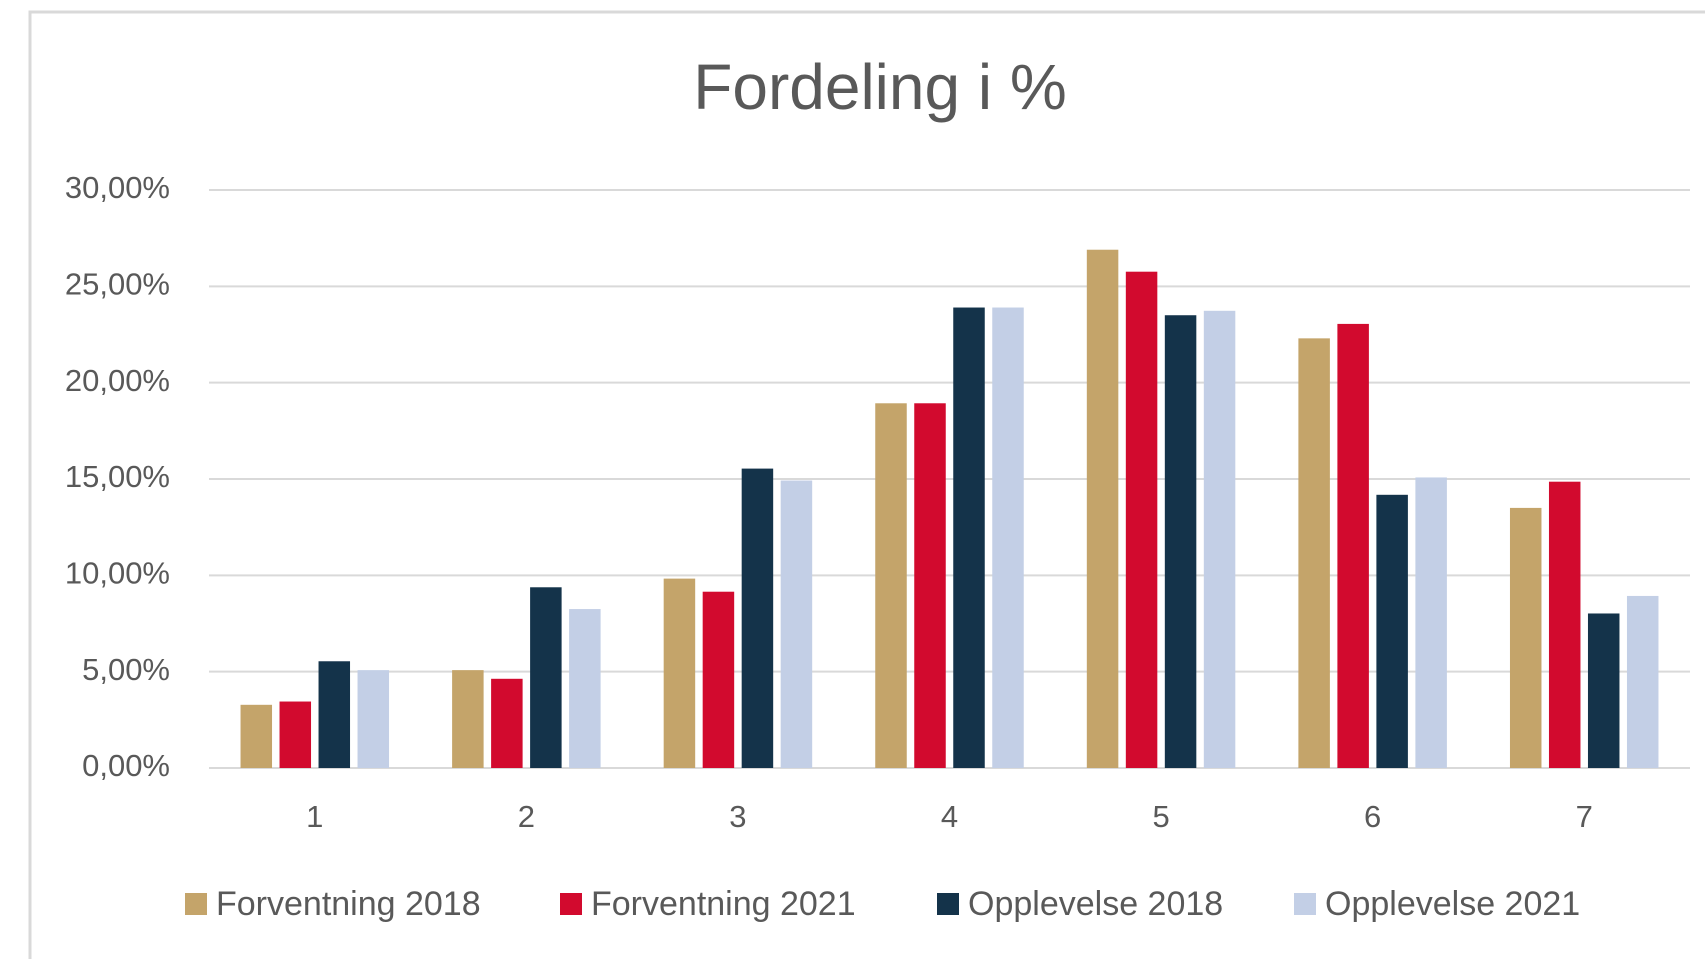 This screenshot has height=959, width=1705. I want to click on x-tick-label: 3, so click(737, 816).